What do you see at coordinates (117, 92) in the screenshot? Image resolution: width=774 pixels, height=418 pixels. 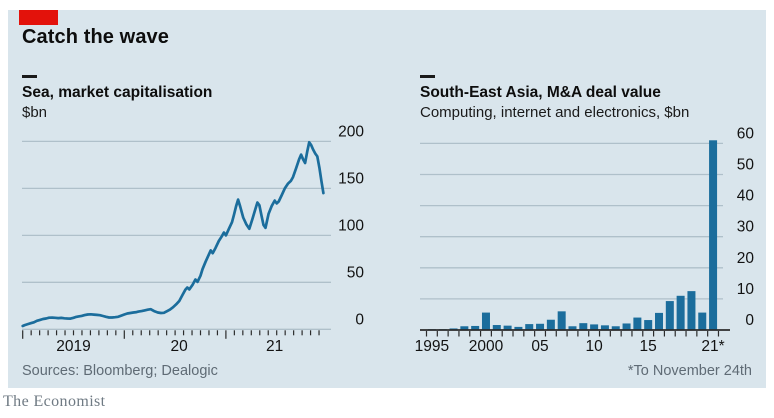 I see `left-chart-title: Sea, market capitalisation` at bounding box center [117, 92].